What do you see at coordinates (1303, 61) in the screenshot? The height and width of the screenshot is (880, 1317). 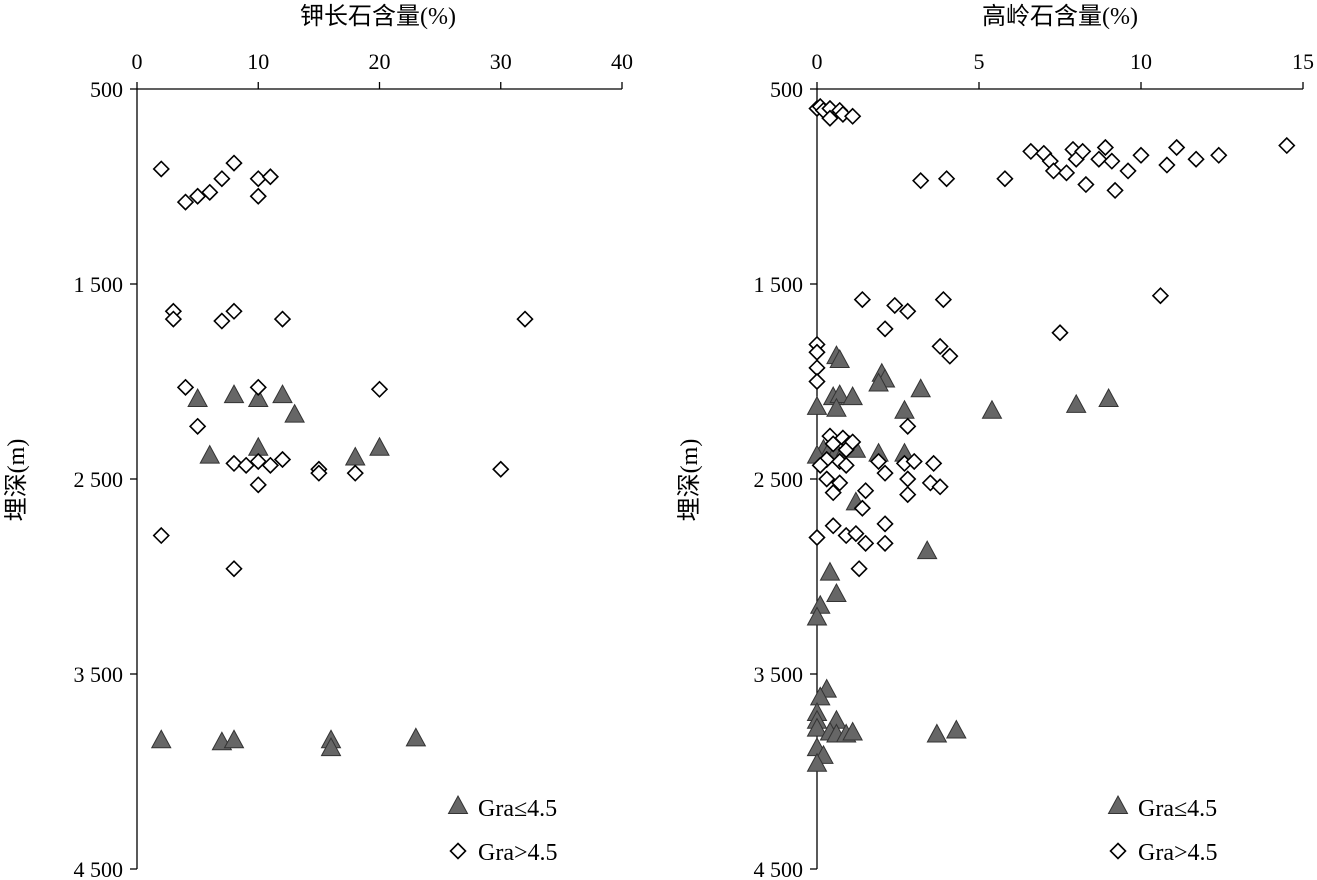 I see `kaolinite-x-tick-label: 15` at bounding box center [1303, 61].